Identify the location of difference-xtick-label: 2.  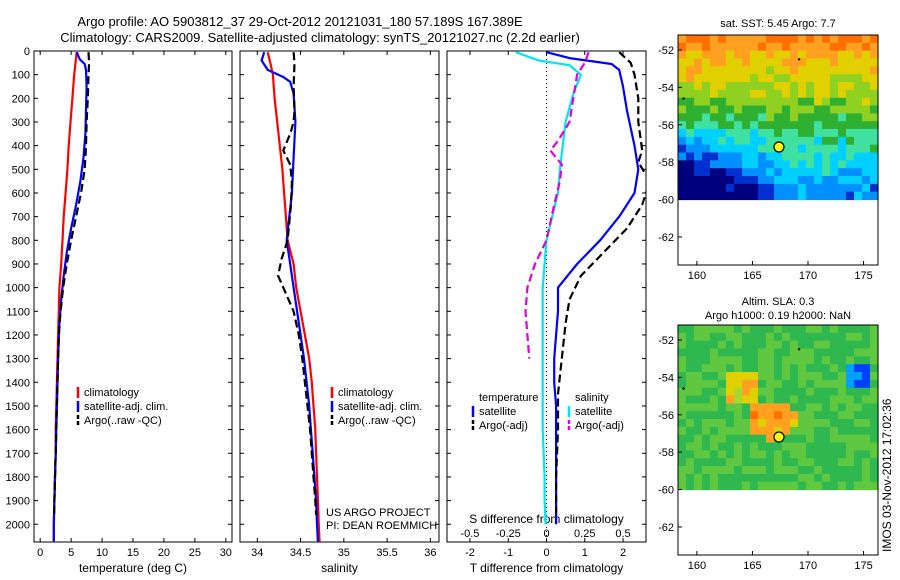
(623, 553).